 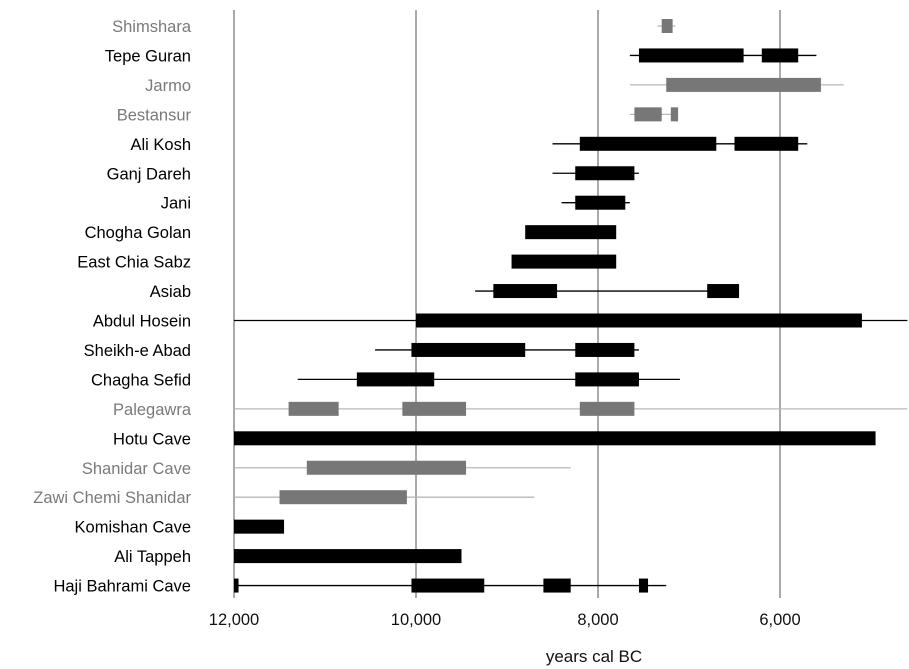 What do you see at coordinates (594, 656) in the screenshot?
I see `x-axis-title: years cal BC` at bounding box center [594, 656].